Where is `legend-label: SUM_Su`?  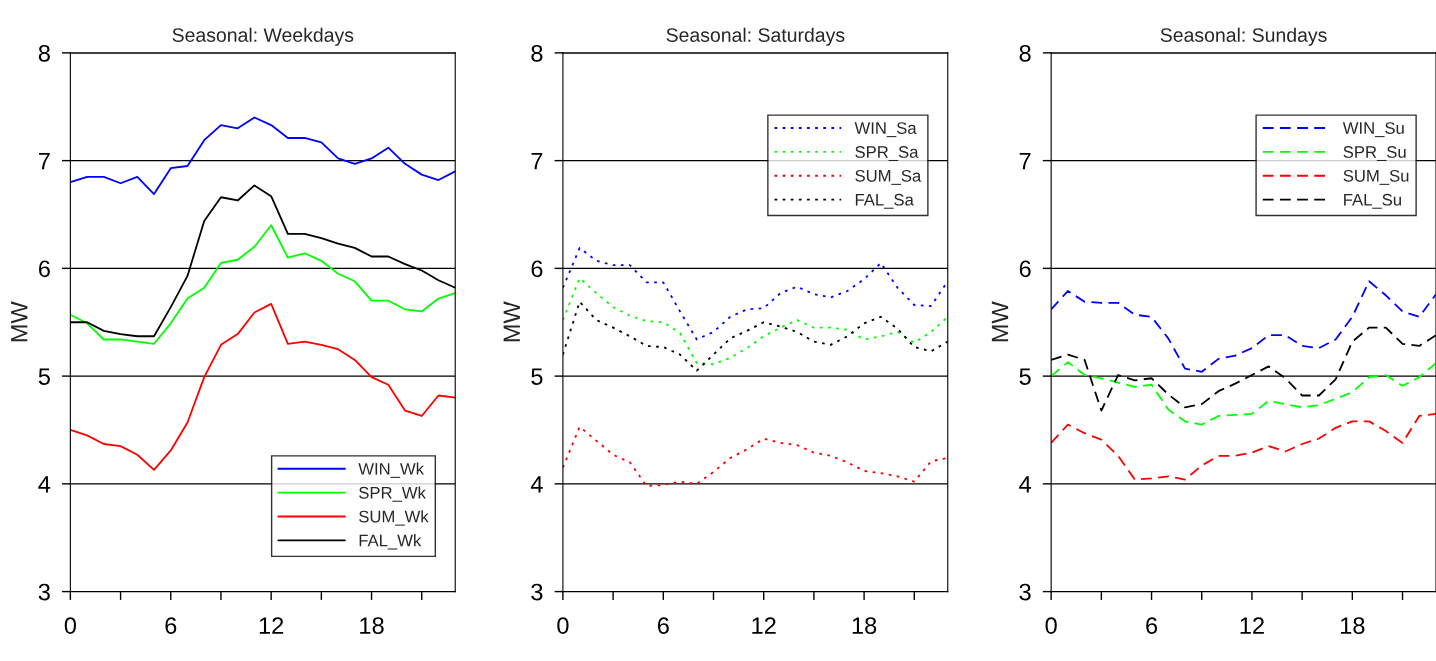
legend-label: SUM_Su is located at coordinates (1376, 177).